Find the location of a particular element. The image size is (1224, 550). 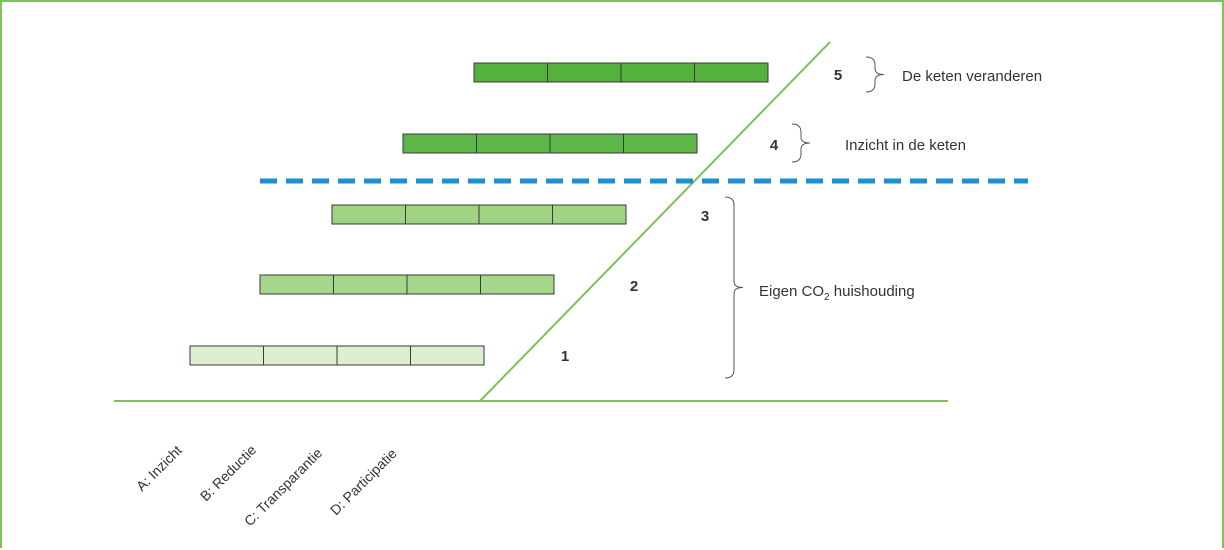

level-number-1: 1 is located at coordinates (565, 356).